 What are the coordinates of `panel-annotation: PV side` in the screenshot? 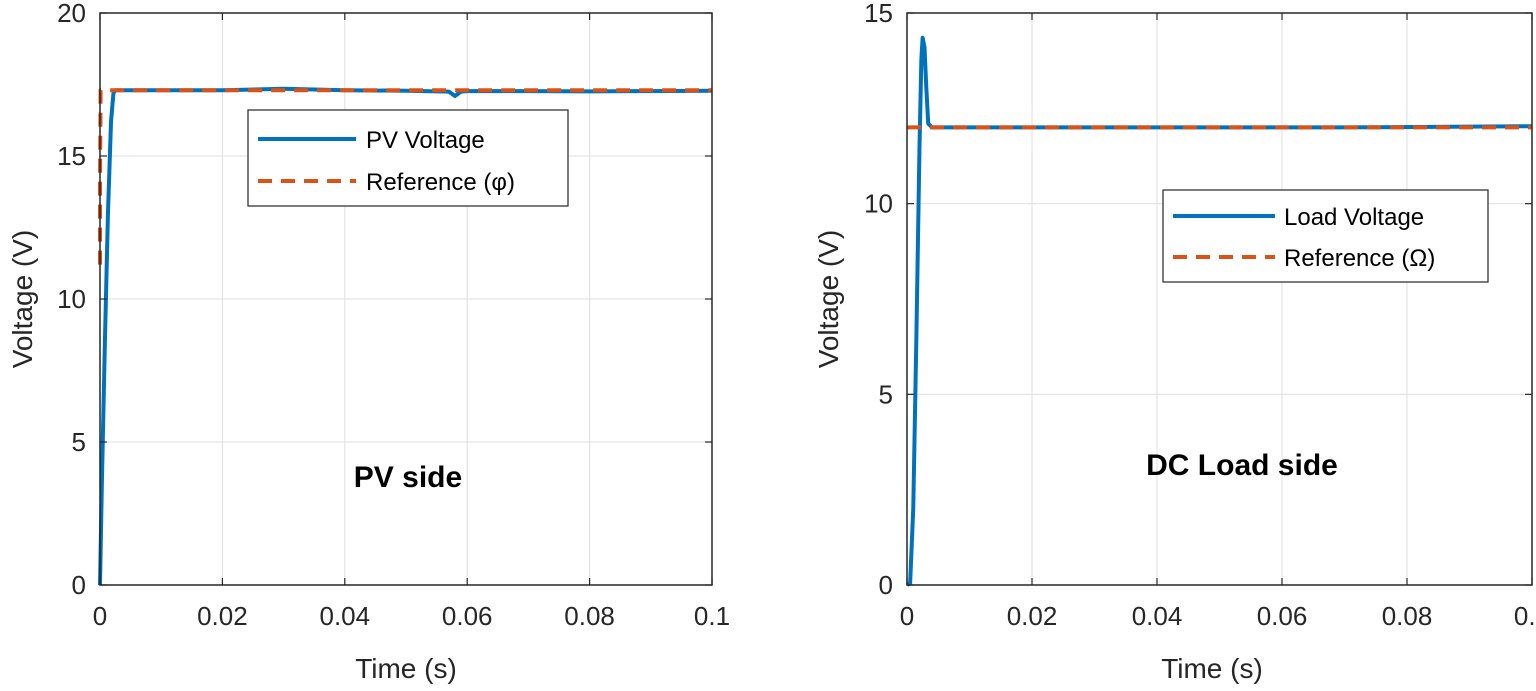 It's located at (408, 477).